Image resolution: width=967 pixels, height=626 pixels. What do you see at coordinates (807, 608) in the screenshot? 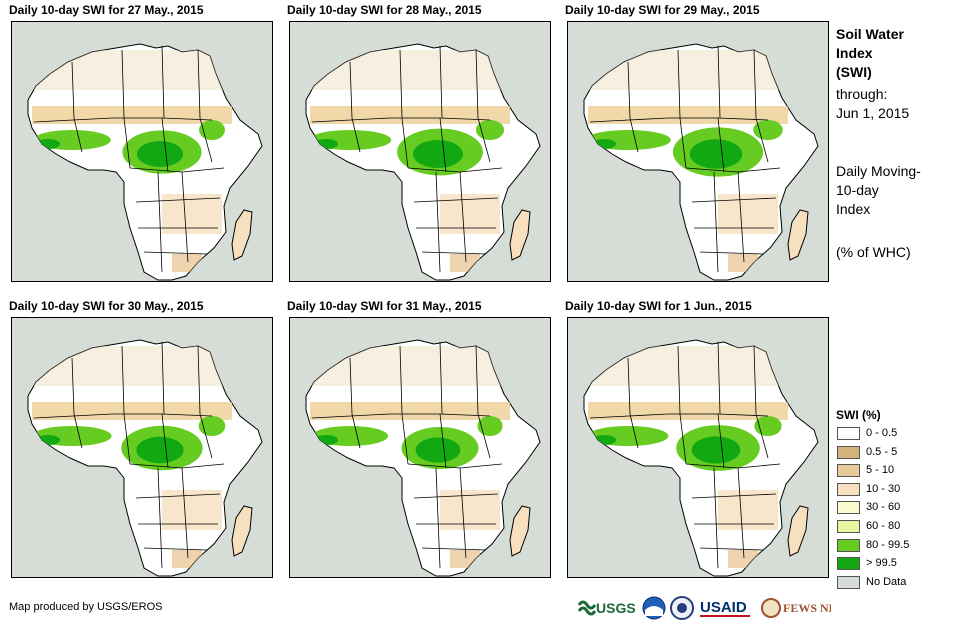
I see `fewsnet-text: FEWS NET` at bounding box center [807, 608].